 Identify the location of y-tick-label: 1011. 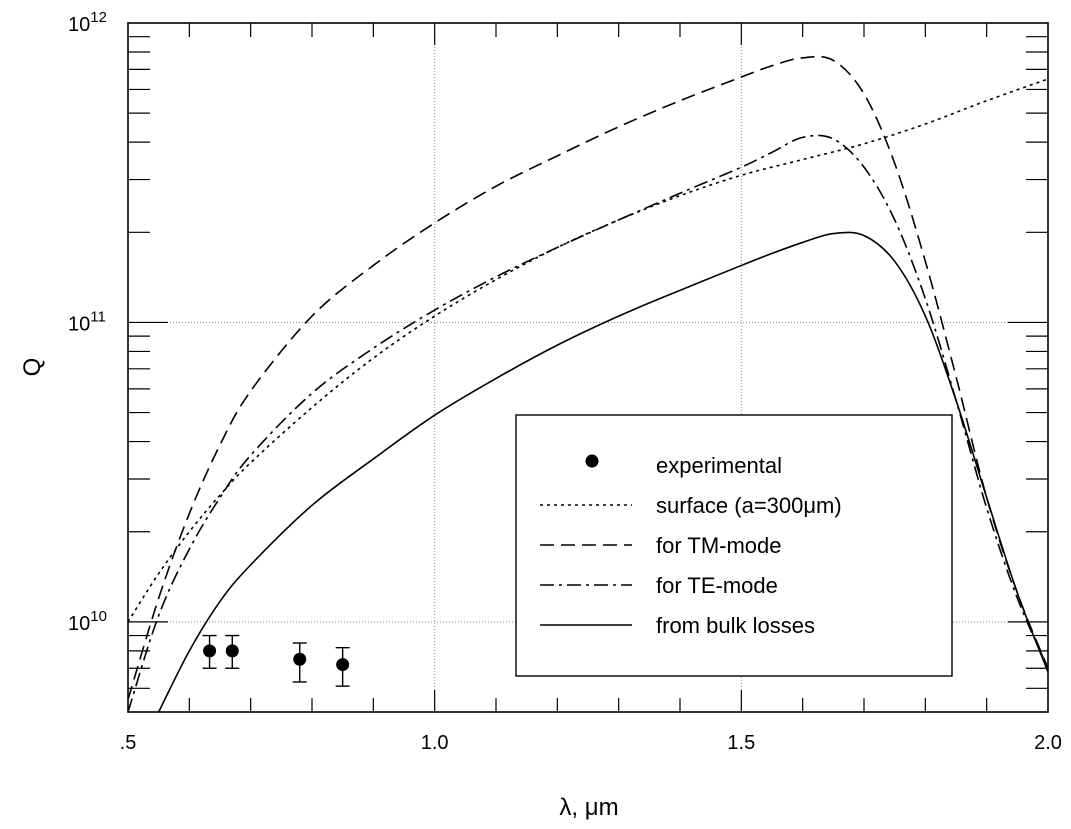
(87, 321).